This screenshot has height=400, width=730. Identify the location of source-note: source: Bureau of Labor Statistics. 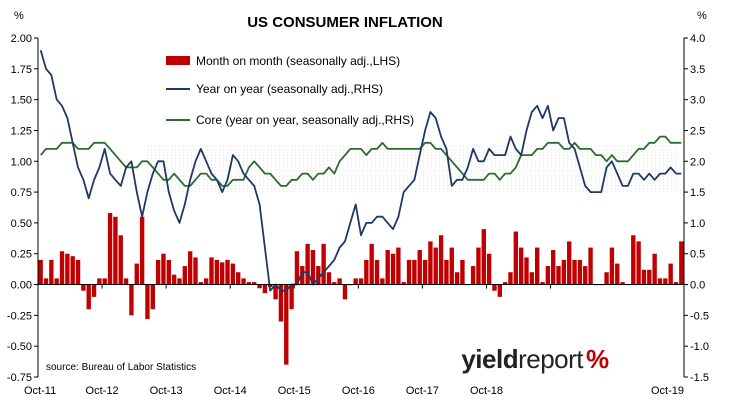
(121, 367).